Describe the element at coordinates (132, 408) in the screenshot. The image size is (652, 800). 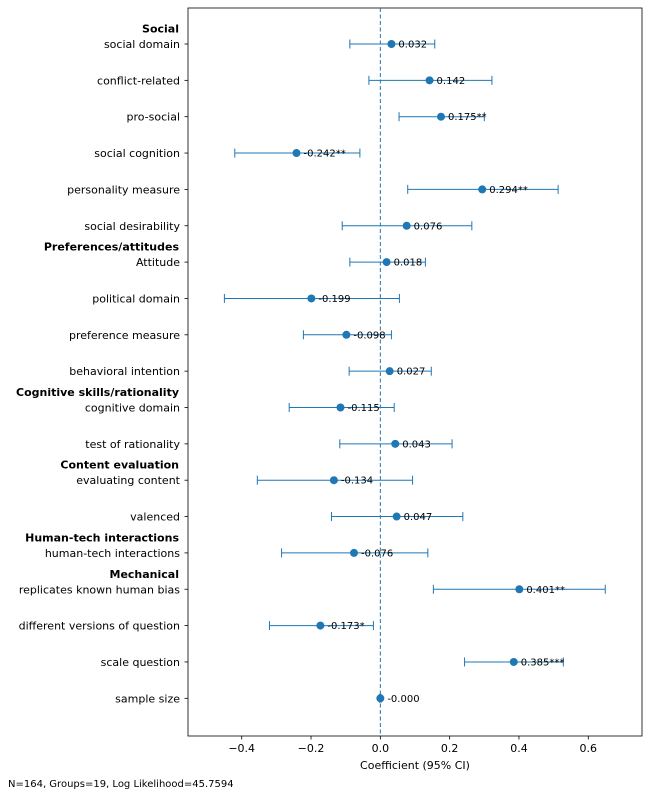
I see `row-label: cognitive domain` at that location.